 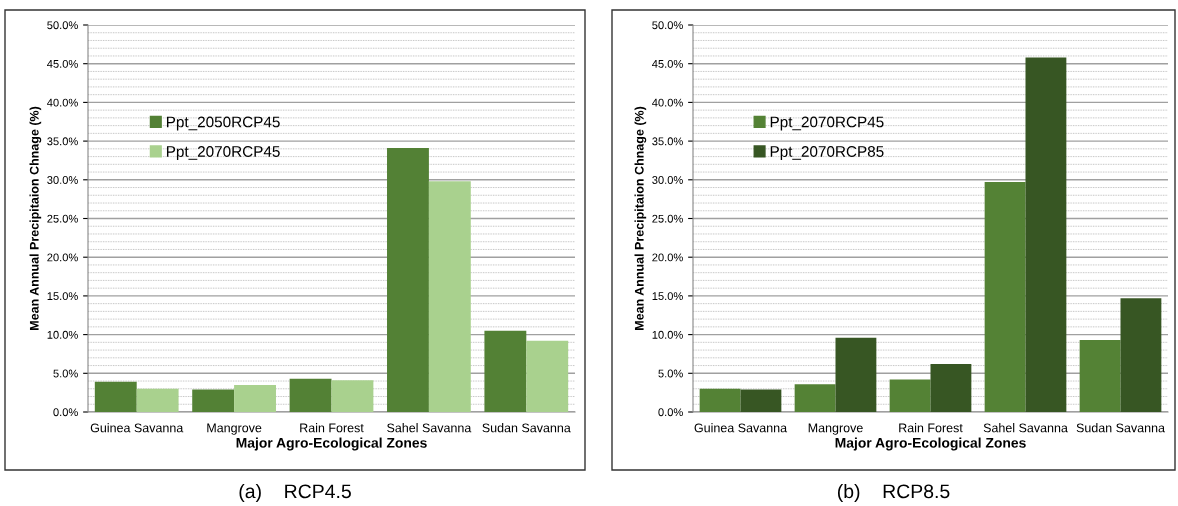 What do you see at coordinates (893, 493) in the screenshot?
I see `text: (b) RCP8.5` at bounding box center [893, 493].